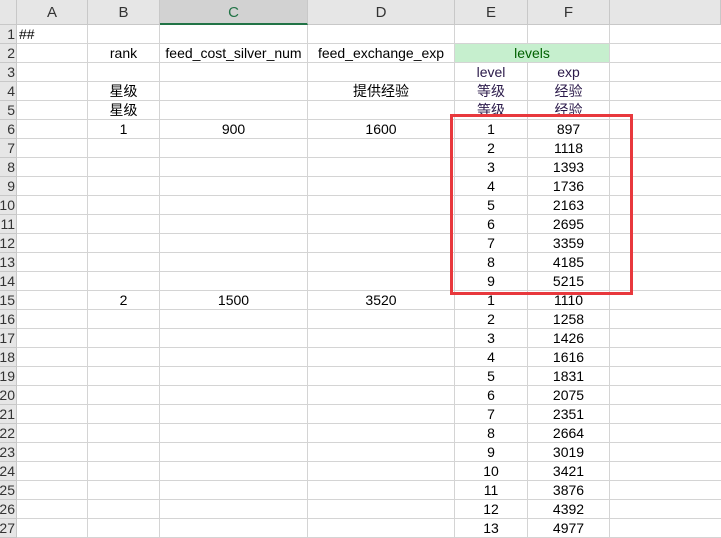 The image size is (721, 538). Describe the element at coordinates (381, 471) in the screenshot. I see `cell-d24` at that location.